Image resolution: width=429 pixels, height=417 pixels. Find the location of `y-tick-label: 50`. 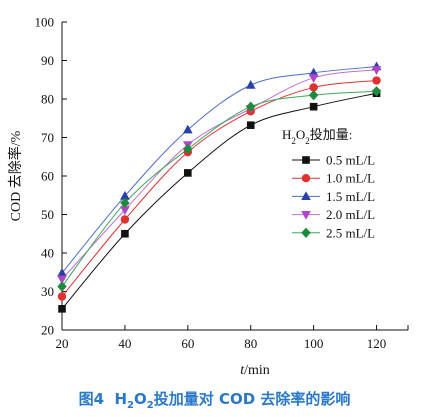

y-tick-label: 50 is located at coordinates (47, 214).